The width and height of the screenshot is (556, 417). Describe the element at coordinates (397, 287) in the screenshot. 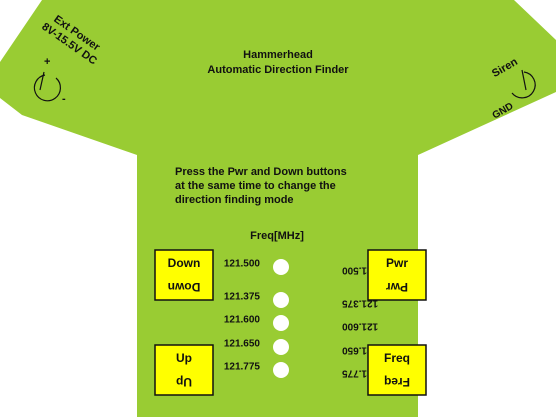

I see `button-label-mirrored: Pwr` at that location.